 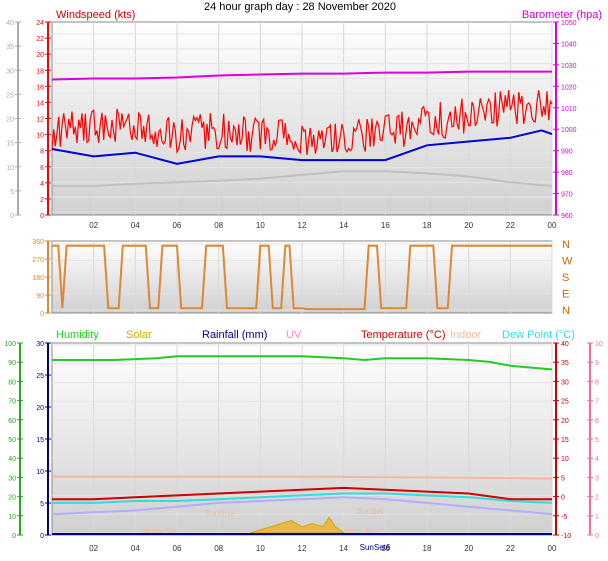 I want to click on wind-x-tick-label: 04, so click(x=135, y=225).